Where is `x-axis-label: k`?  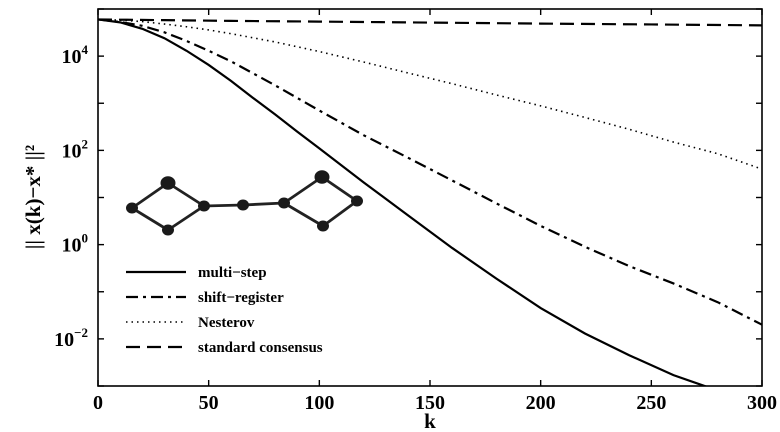
x-axis-label: k is located at coordinates (430, 420).